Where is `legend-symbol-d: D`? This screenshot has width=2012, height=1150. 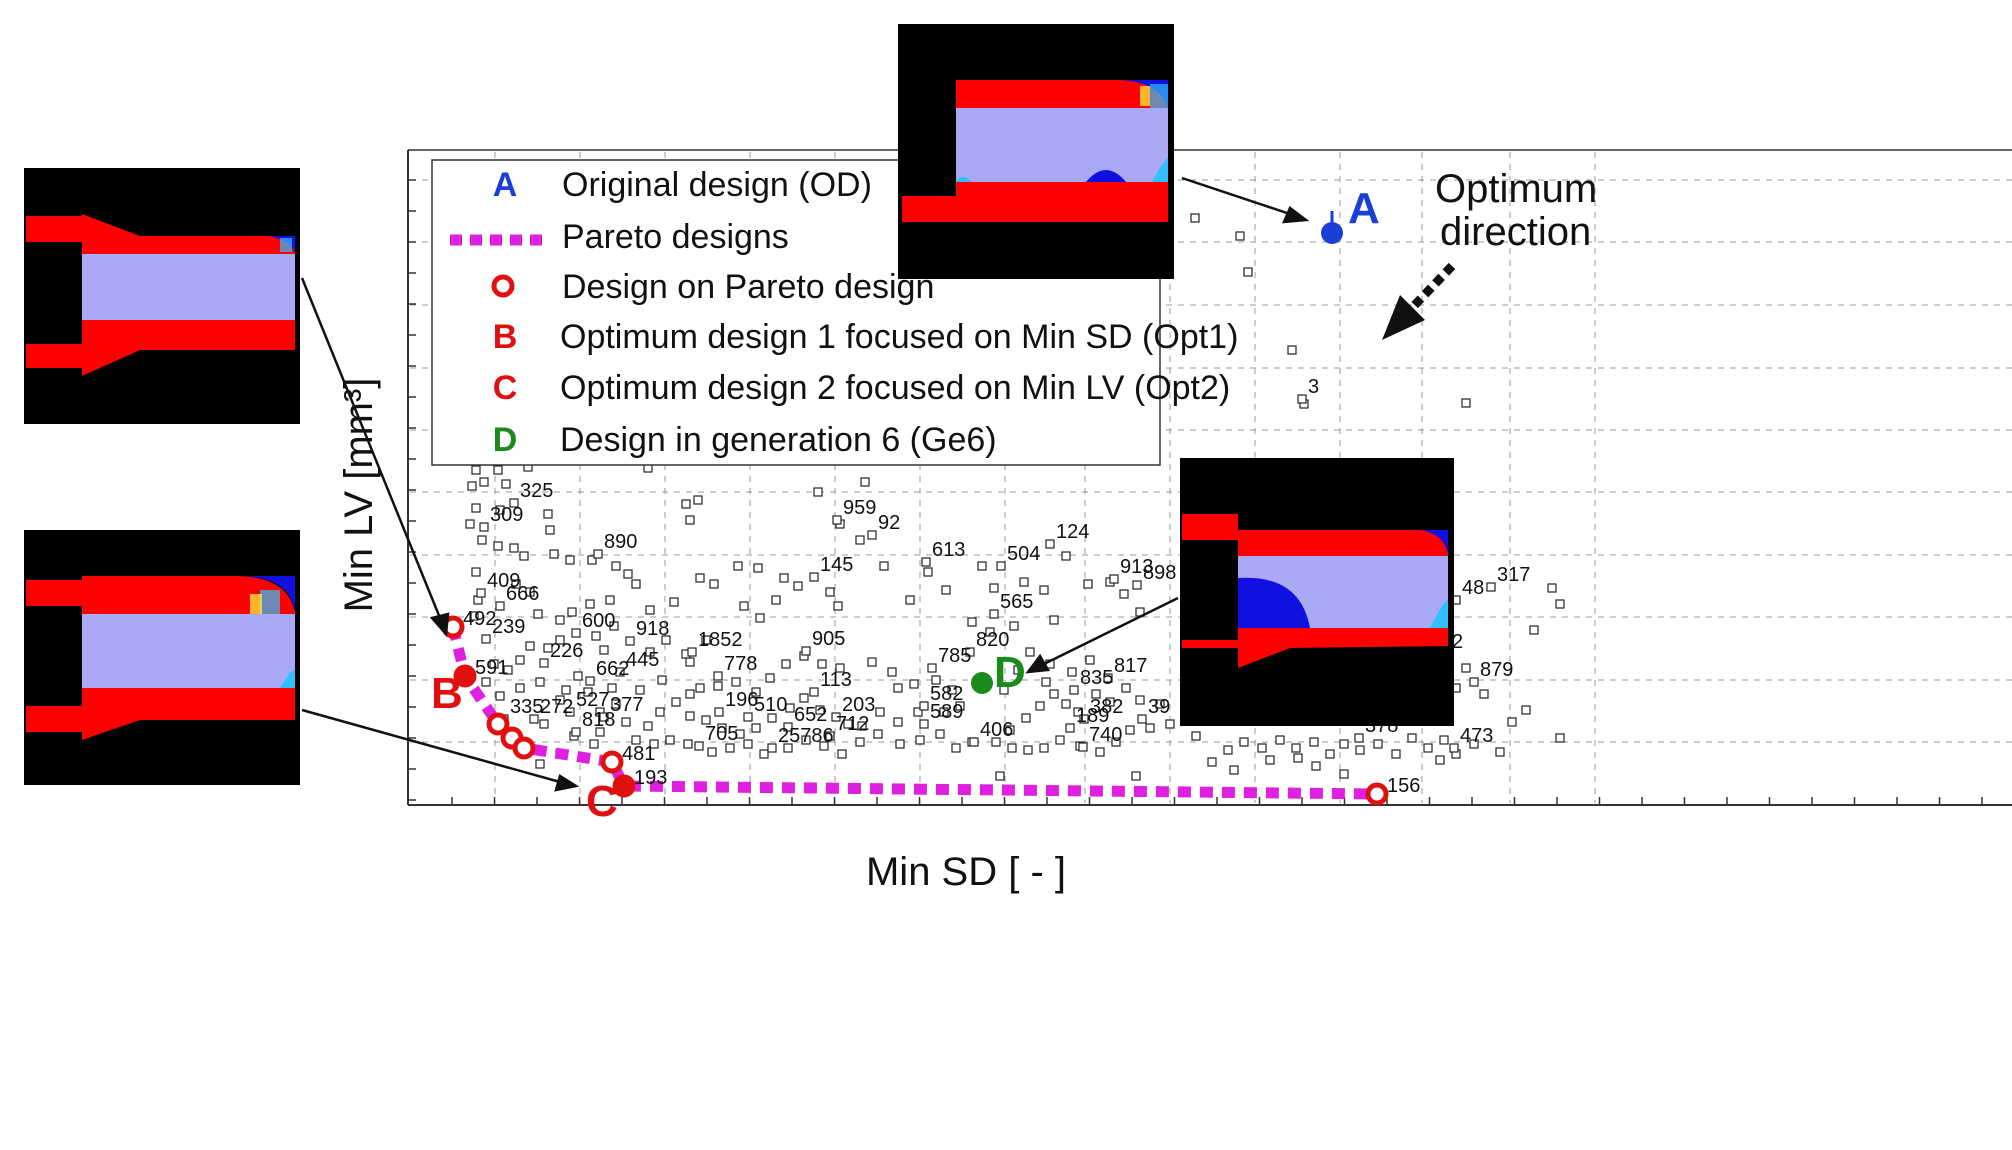 legend-symbol-d: D is located at coordinates (505, 440).